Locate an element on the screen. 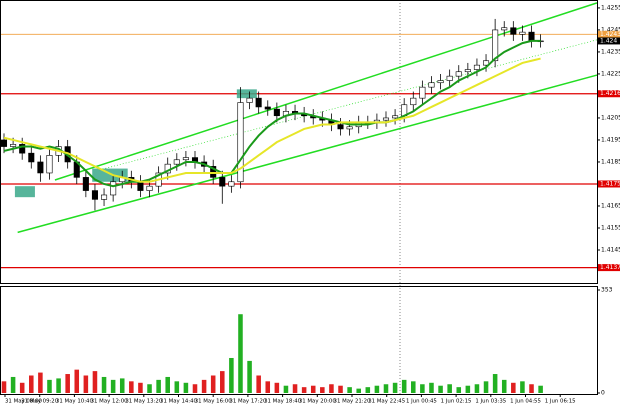  x-tick-label: 31 May 12:00 is located at coordinates (110, 402).